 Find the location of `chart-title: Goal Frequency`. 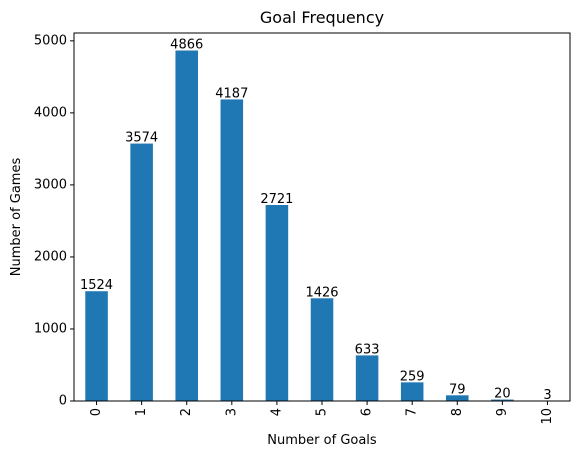

chart-title: Goal Frequency is located at coordinates (322, 17).